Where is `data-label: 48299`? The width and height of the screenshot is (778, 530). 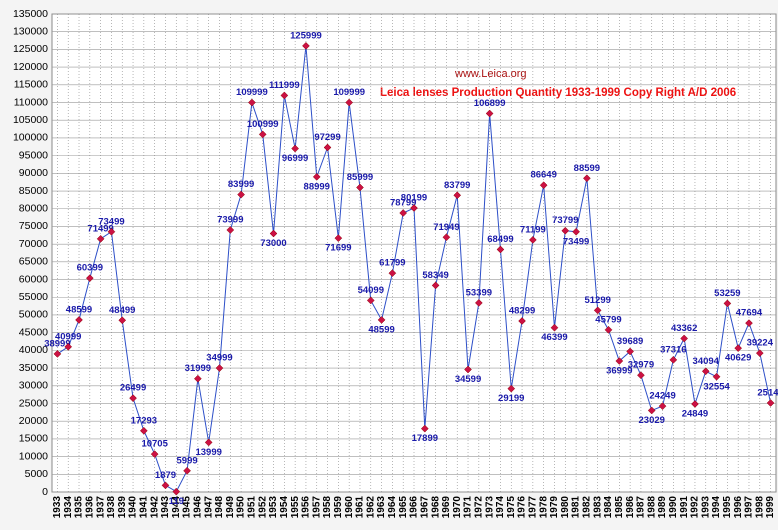
data-label: 48299 is located at coordinates (522, 311).